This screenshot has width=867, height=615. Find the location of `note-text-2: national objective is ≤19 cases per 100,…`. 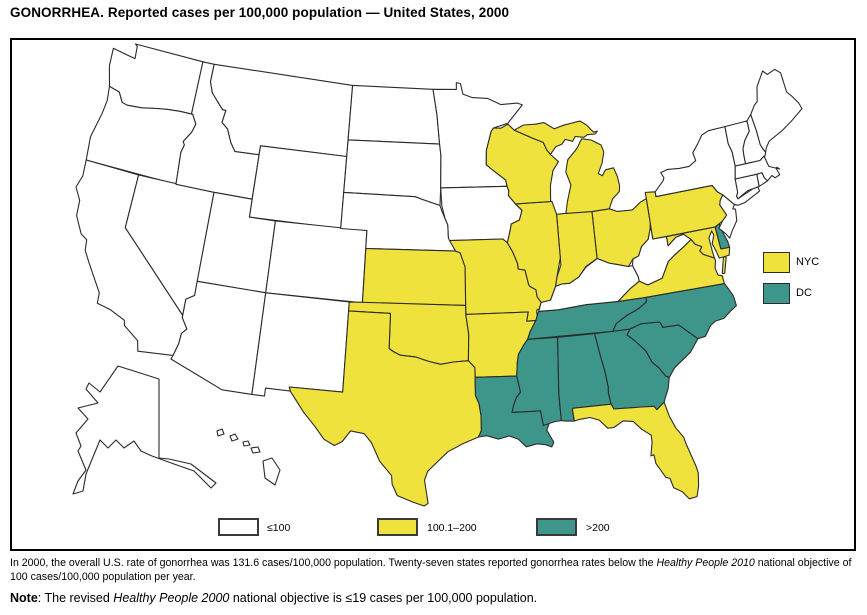

note-text-2: national objective is ≤19 cases per 100,… is located at coordinates (383, 598).